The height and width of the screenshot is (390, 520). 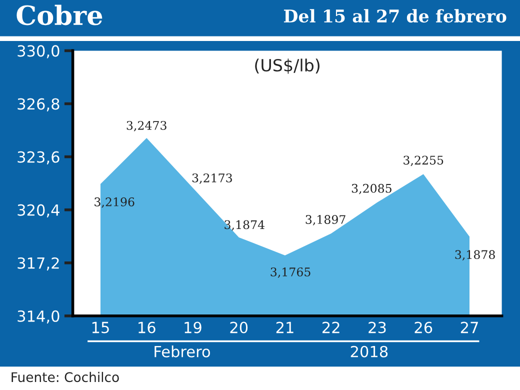 I want to click on y-tick-label: 330,0, so click(x=39, y=51).